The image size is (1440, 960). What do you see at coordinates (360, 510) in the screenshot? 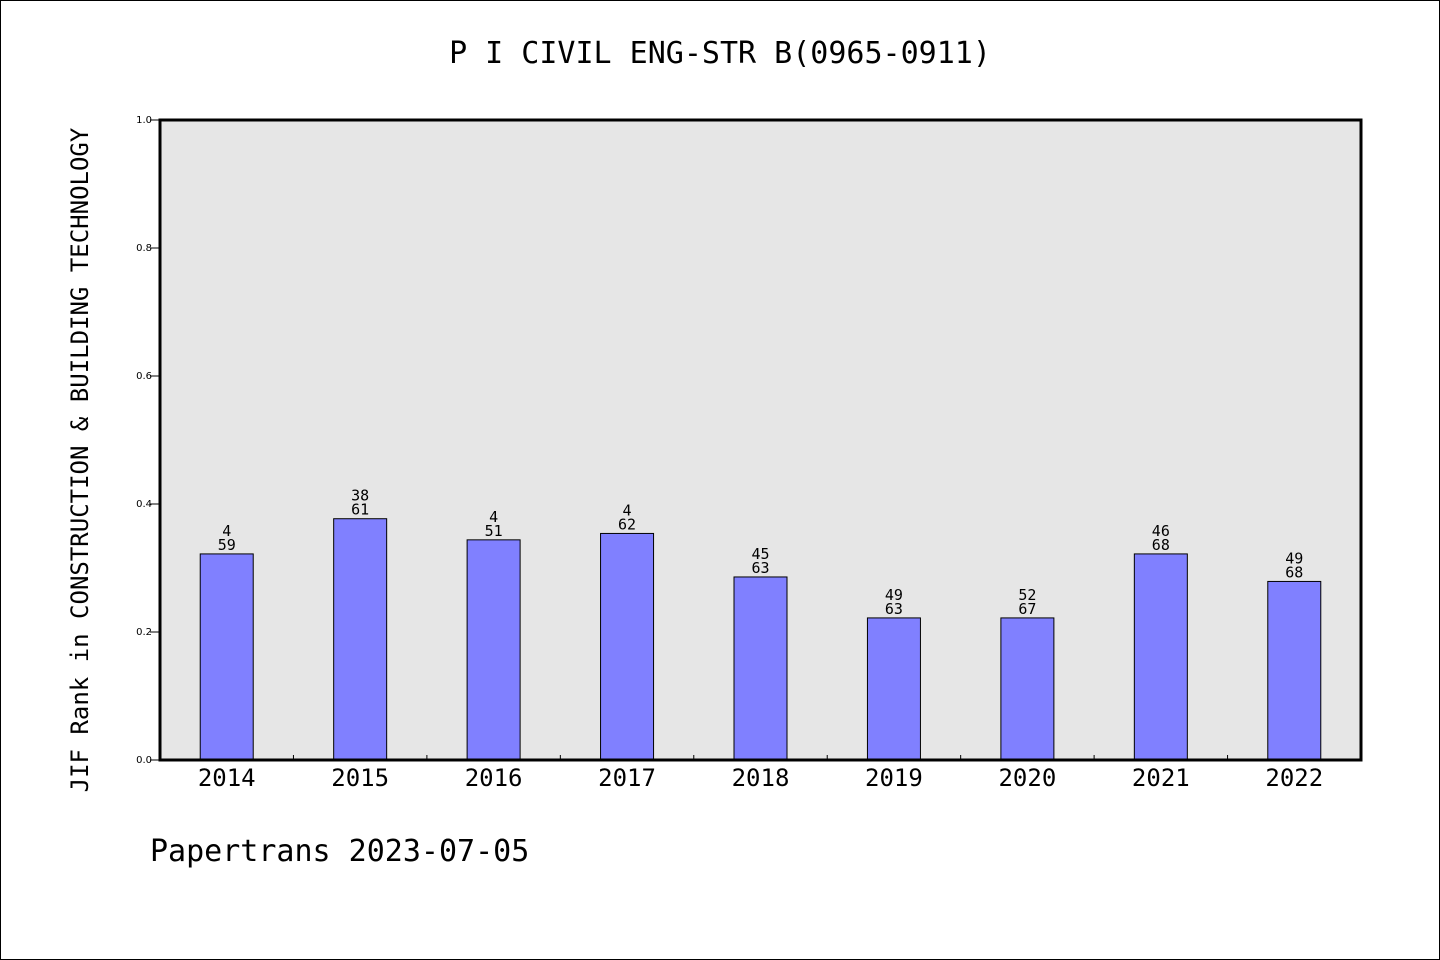
I see `bar-label: 61` at bounding box center [360, 510].